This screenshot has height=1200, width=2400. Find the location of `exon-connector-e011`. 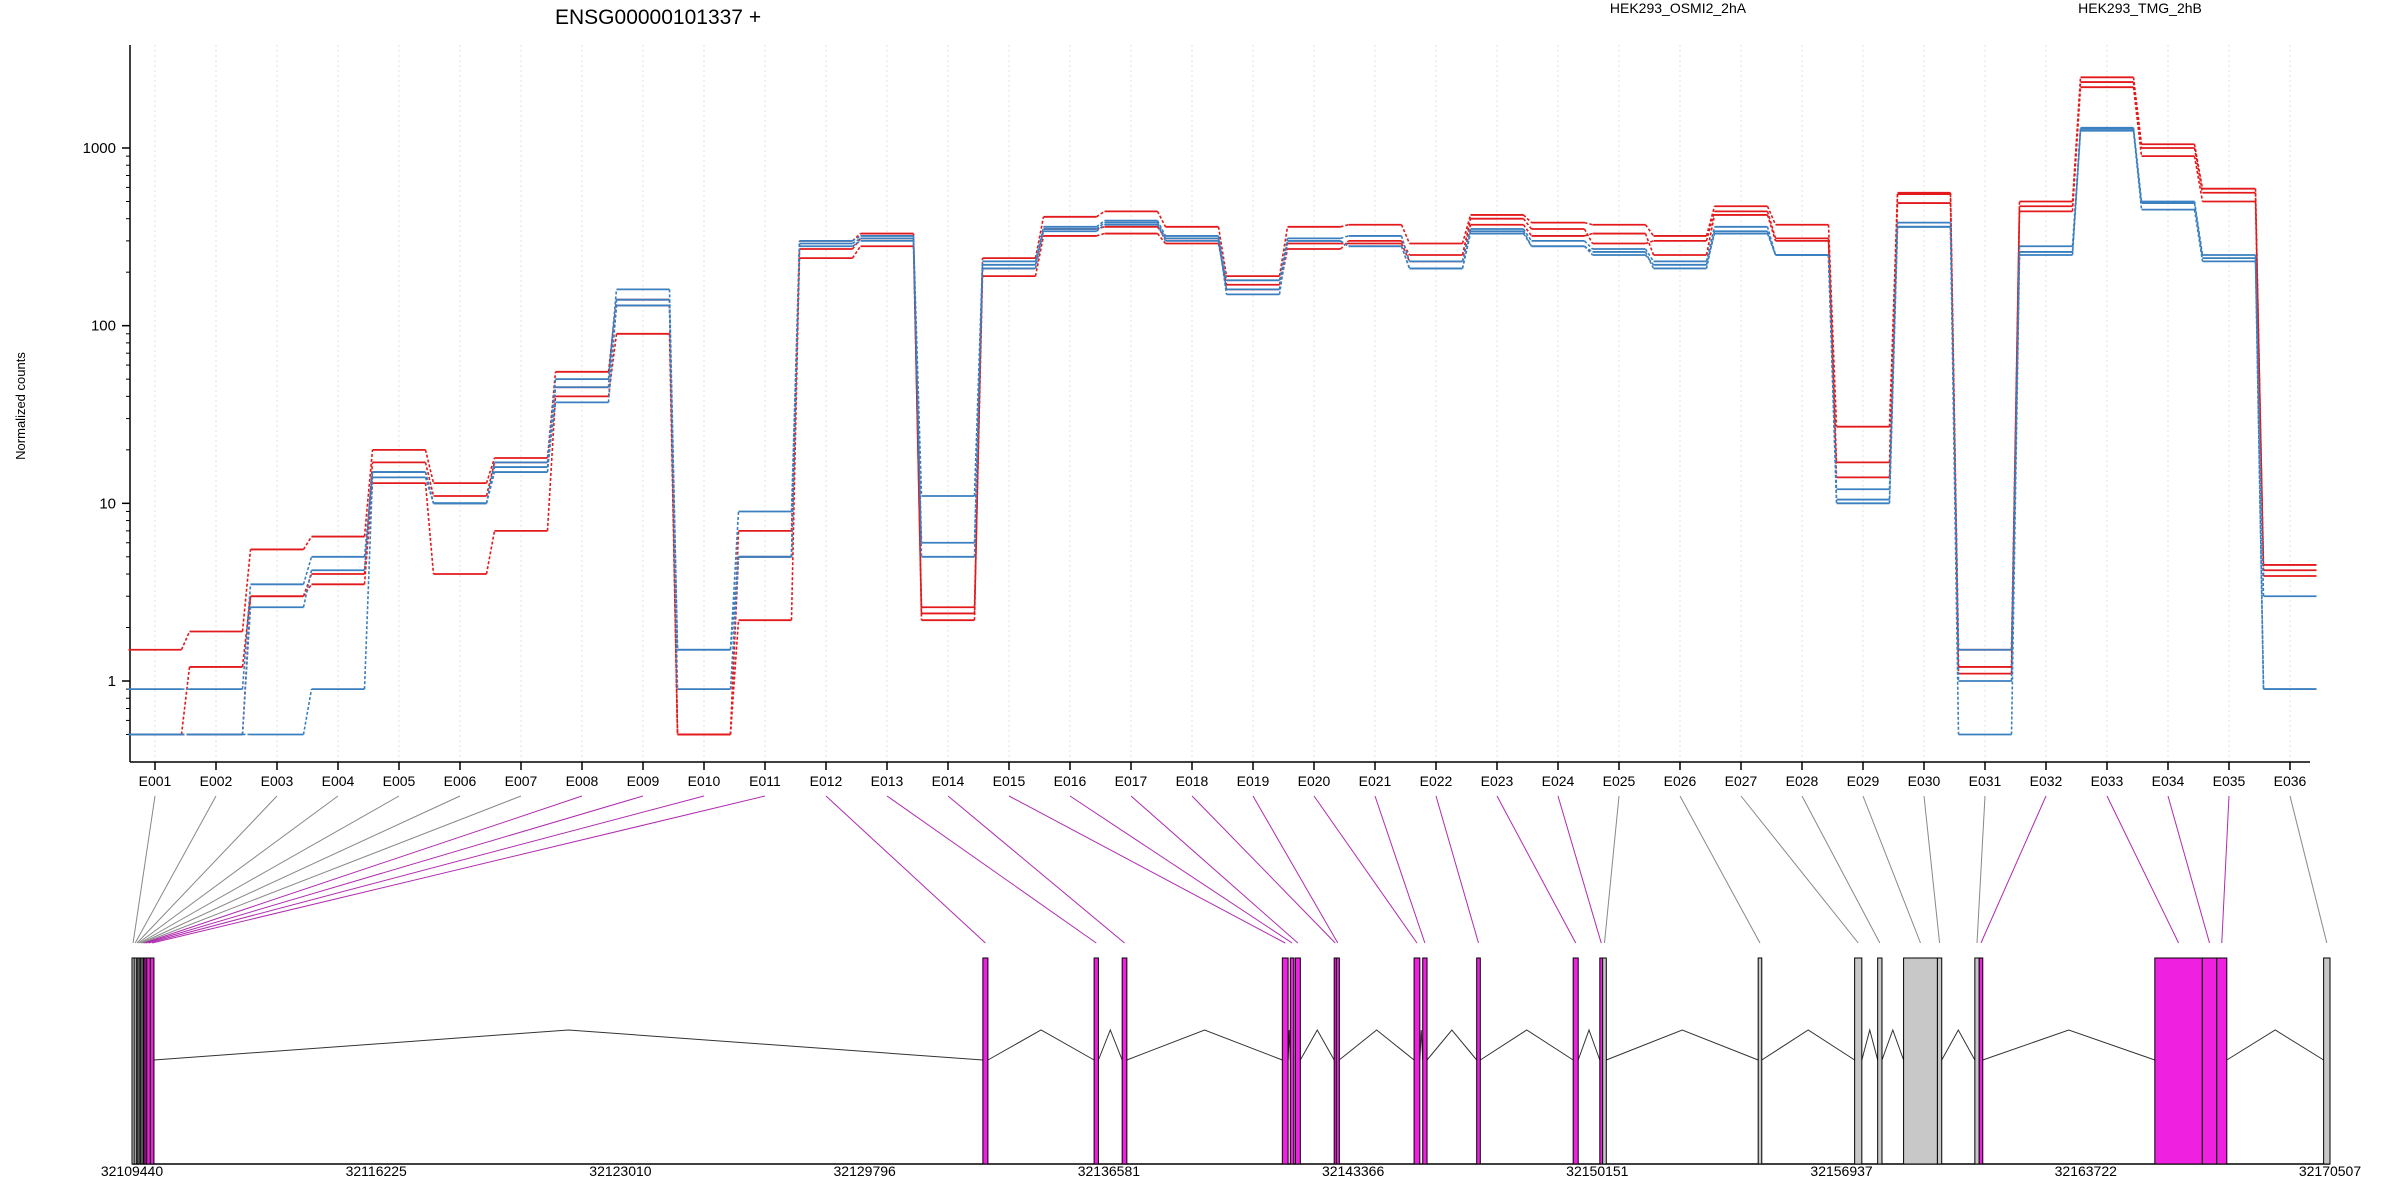

exon-connector-e011 is located at coordinates (459, 869).